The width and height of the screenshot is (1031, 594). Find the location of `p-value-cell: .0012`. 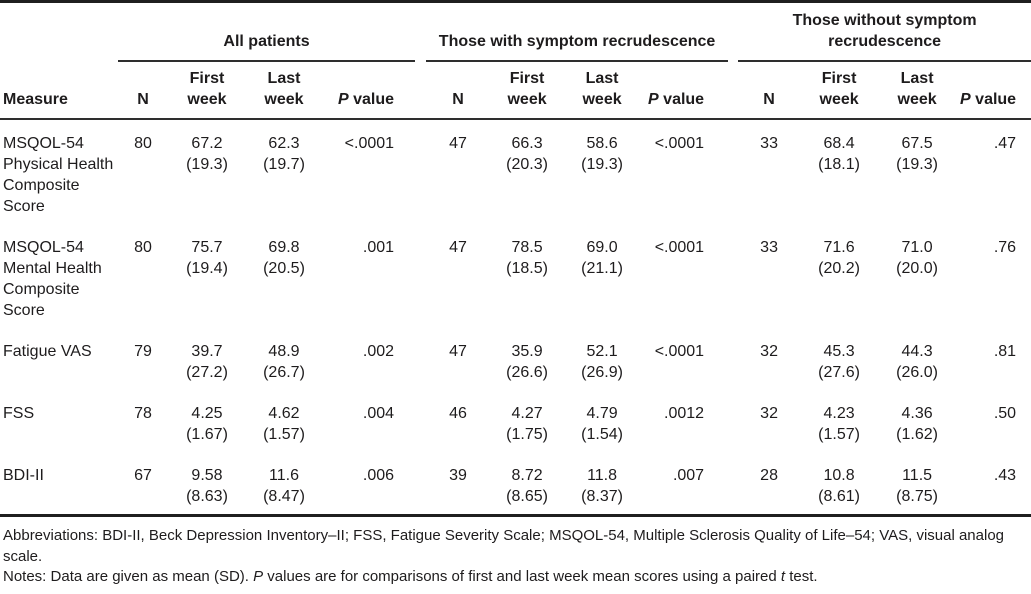

p-value-cell: .0012 is located at coordinates (684, 413).